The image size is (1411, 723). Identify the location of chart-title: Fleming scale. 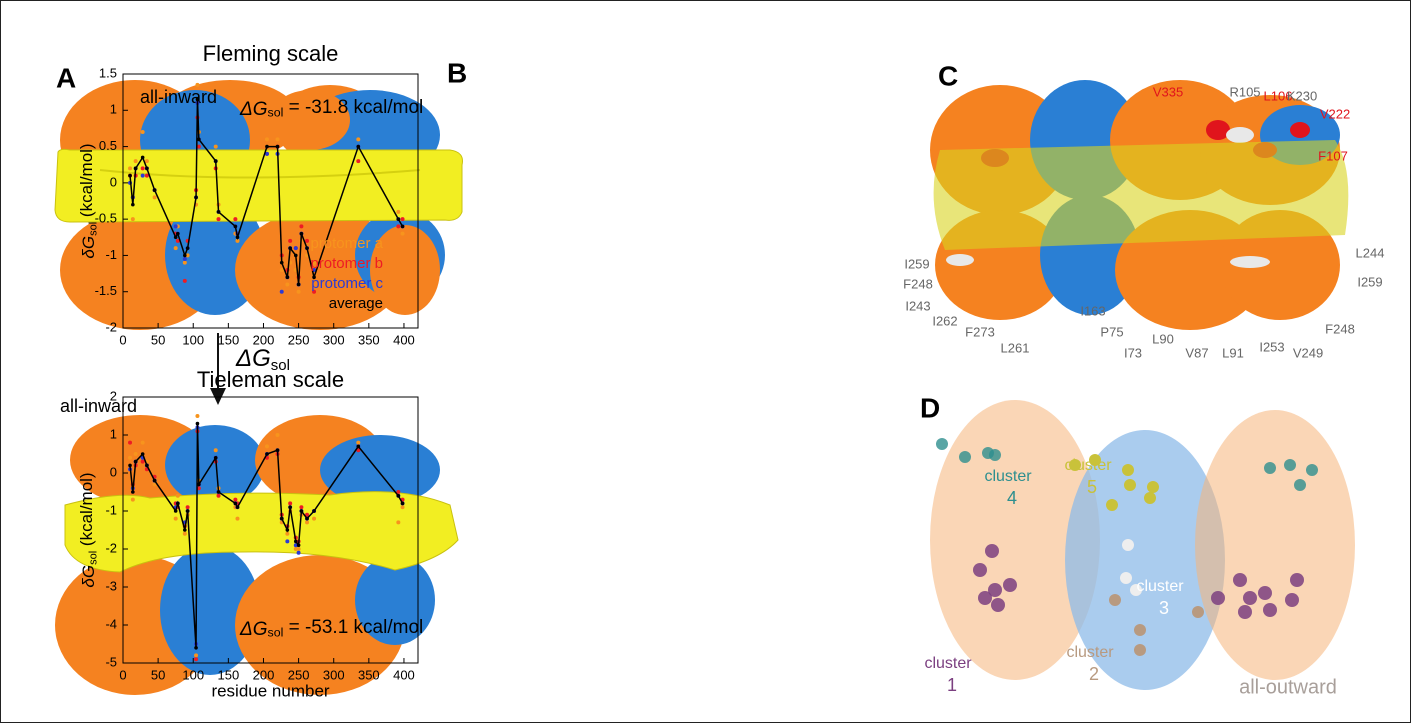
(271, 53).